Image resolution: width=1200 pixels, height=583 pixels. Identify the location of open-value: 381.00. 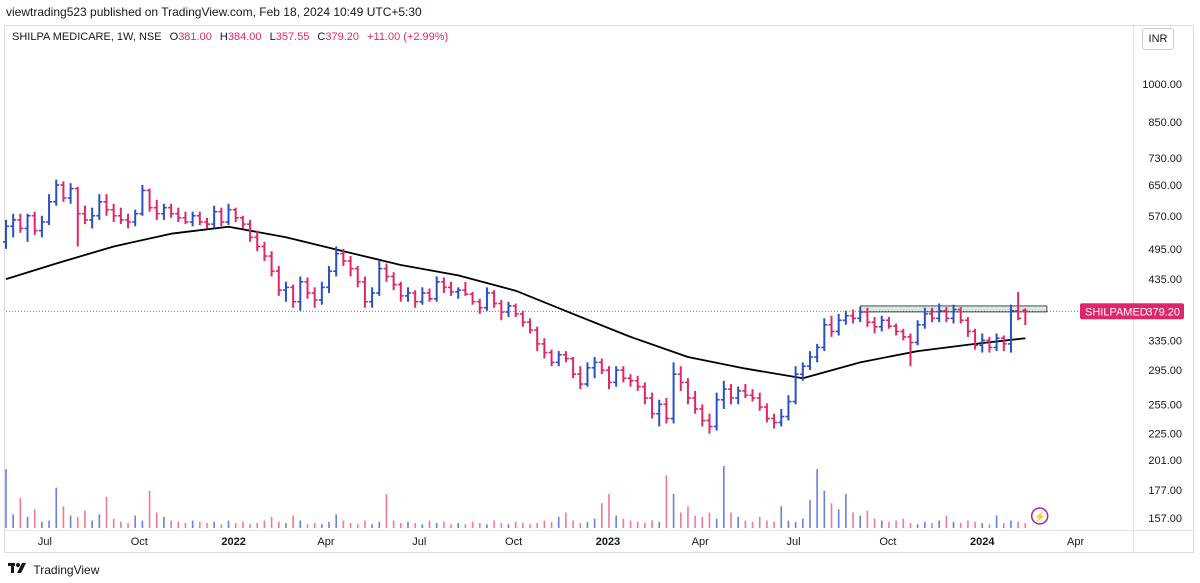
(195, 37).